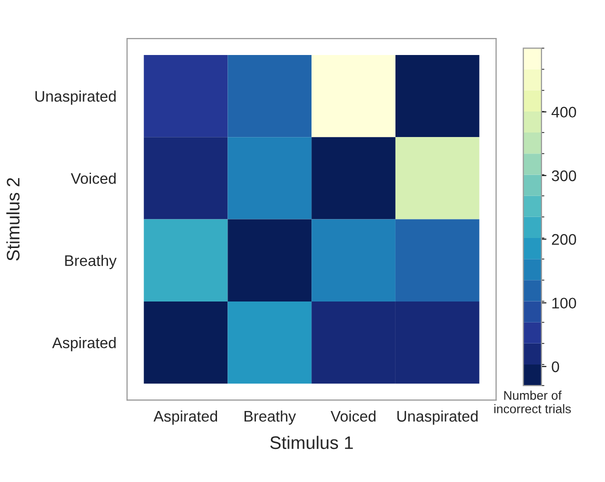 Image resolution: width=605 pixels, height=482 pixels. Describe the element at coordinates (564, 303) in the screenshot. I see `color-bar-label: 100` at that location.